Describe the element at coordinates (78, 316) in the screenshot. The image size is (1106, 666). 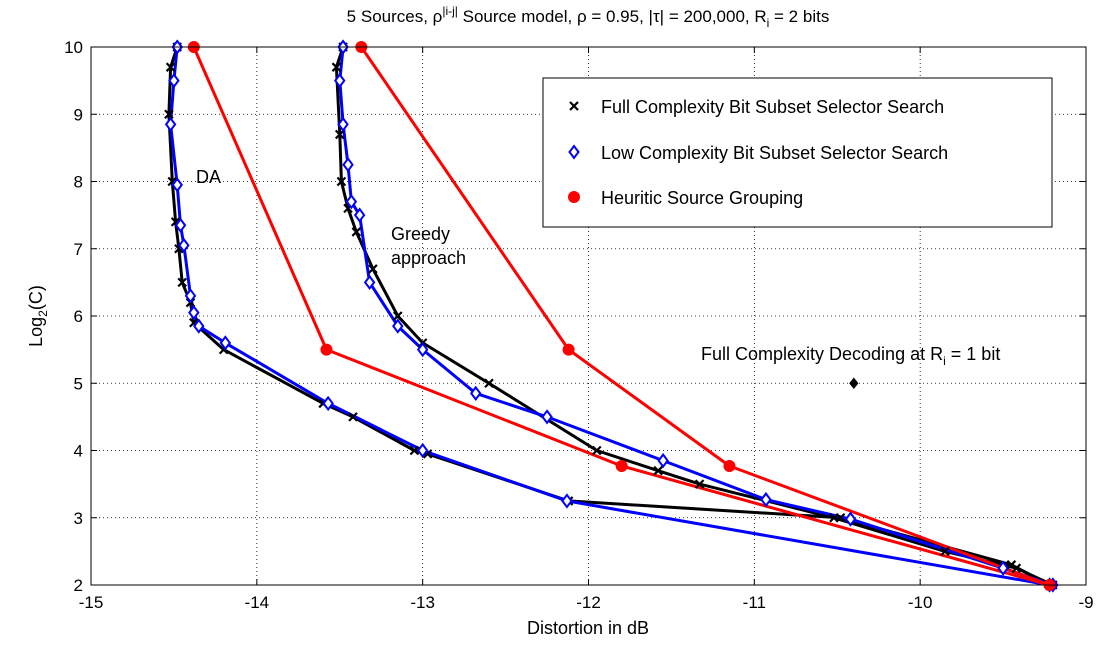
I see `y-tick-label: 6` at that location.